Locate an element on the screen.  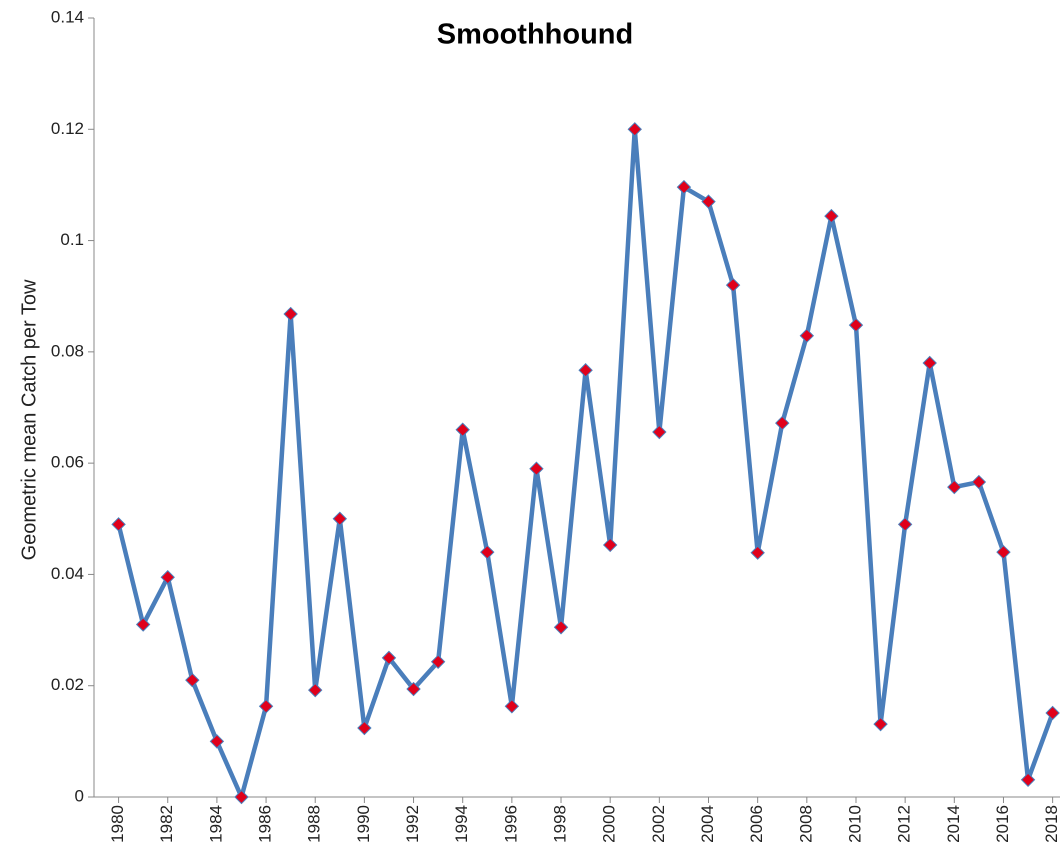
x-tick-label: 2004 is located at coordinates (707, 824).